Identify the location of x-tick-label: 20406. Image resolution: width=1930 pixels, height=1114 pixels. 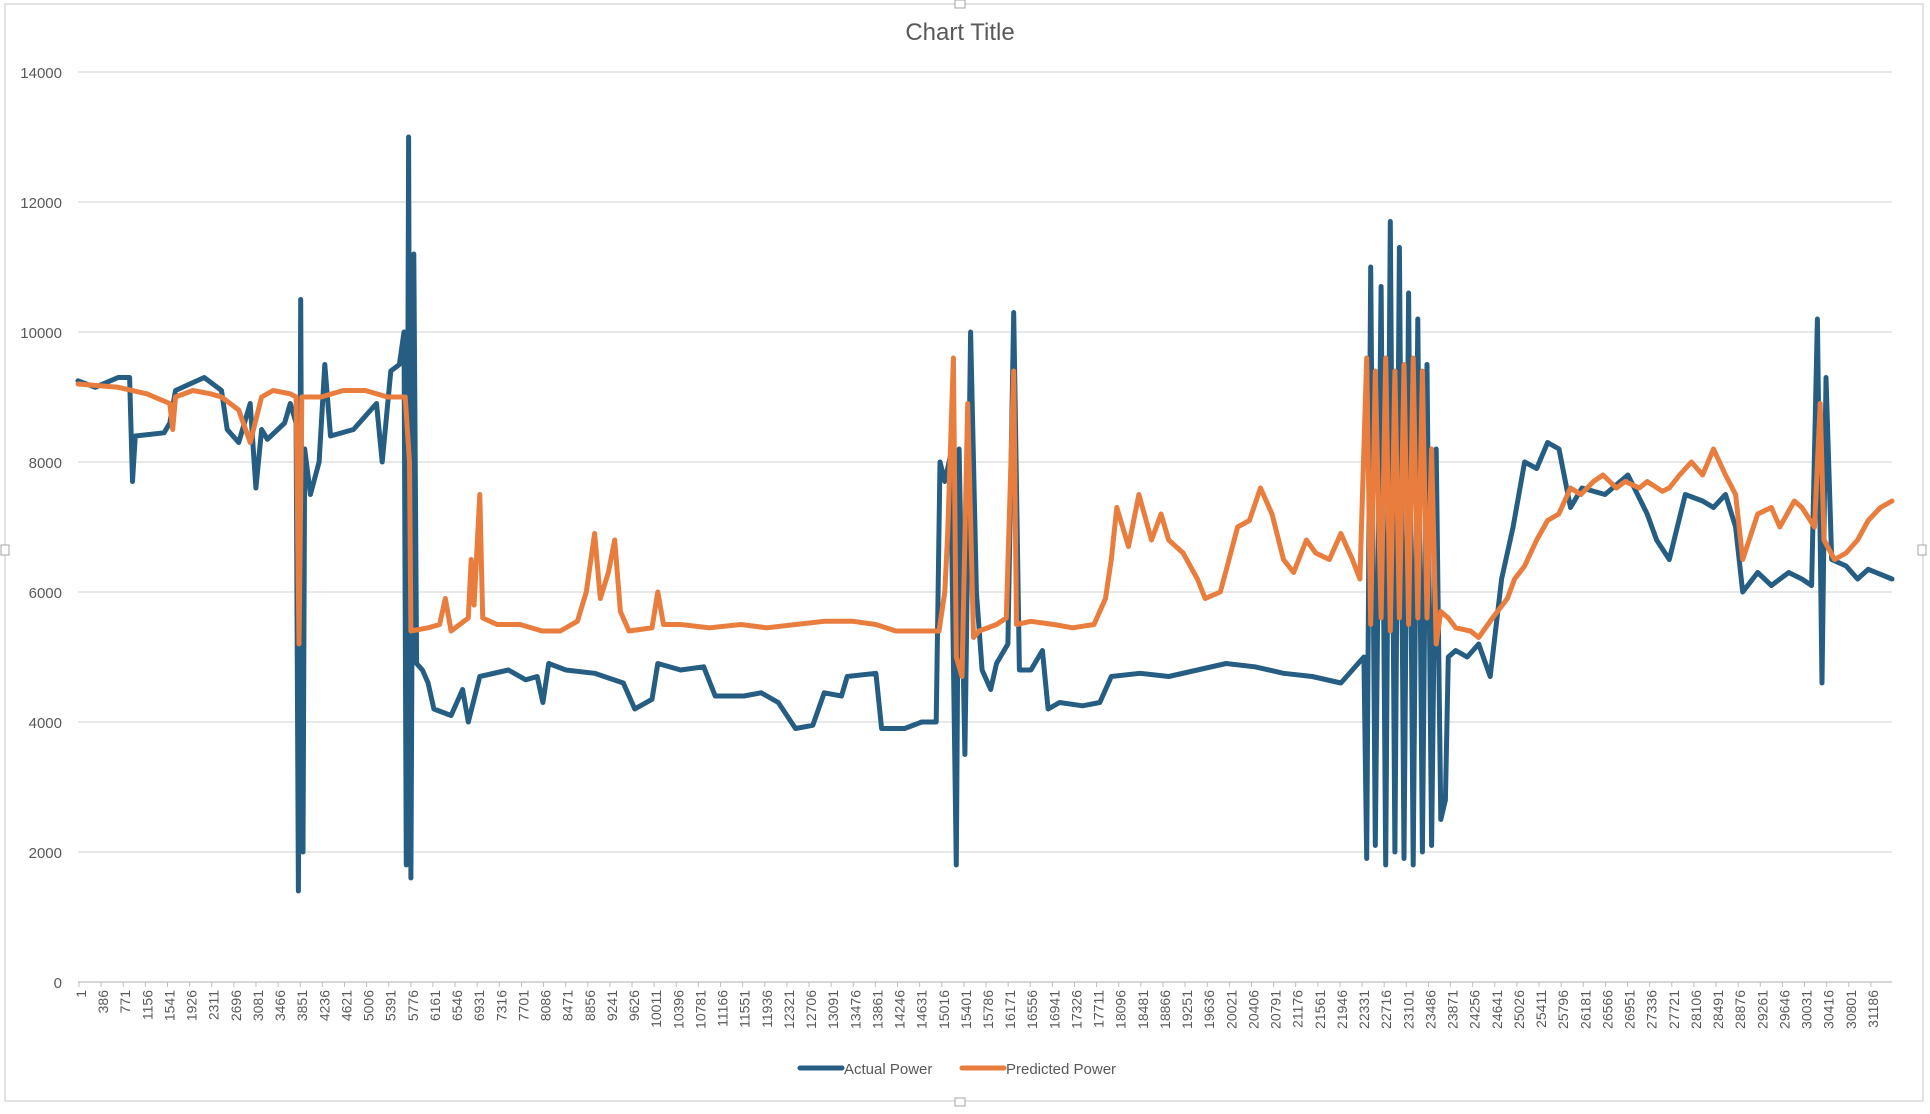
(1253, 1009).